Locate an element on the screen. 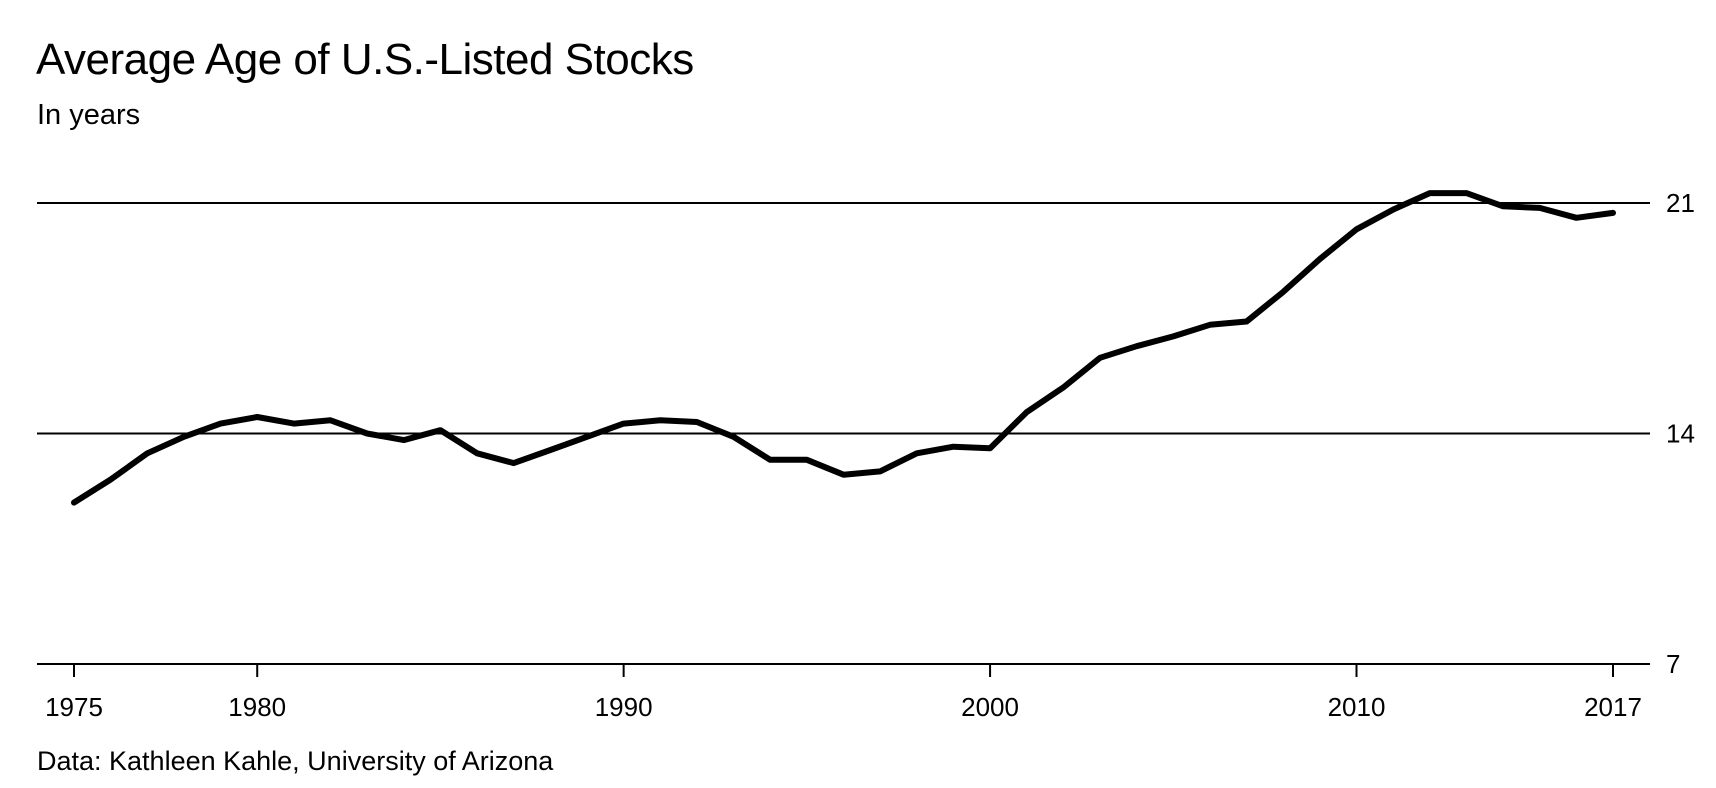 This screenshot has width=1716, height=788. x-tick-label: 1975 is located at coordinates (74, 707).